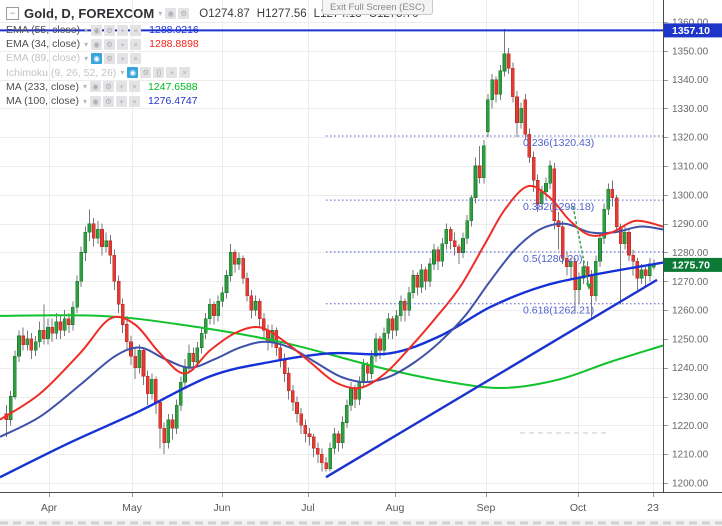  I want to click on price-axis-background, so click(693, 246).